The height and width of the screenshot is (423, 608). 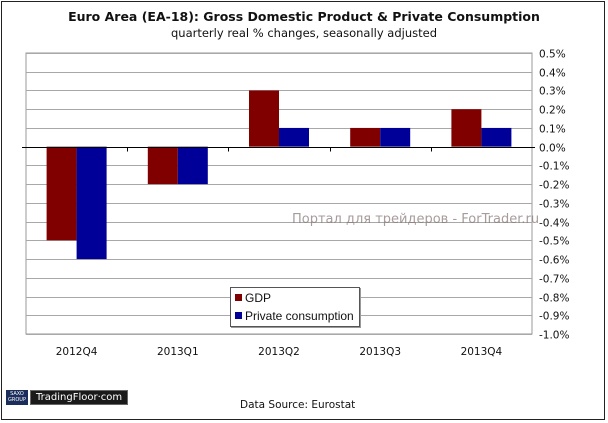 I want to click on x-tick-label: 2012Q4, so click(x=77, y=352).